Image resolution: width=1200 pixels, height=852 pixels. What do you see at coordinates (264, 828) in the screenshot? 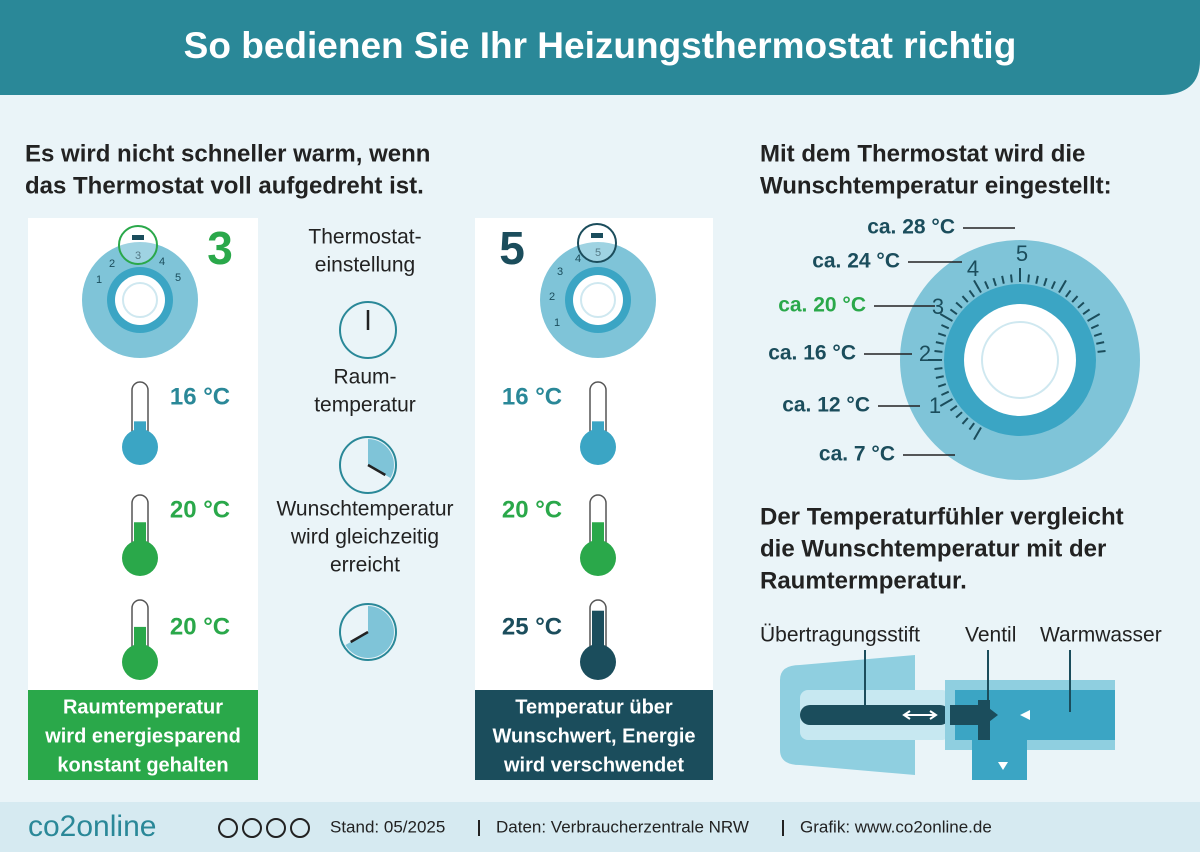
I see `license-icons` at bounding box center [264, 828].